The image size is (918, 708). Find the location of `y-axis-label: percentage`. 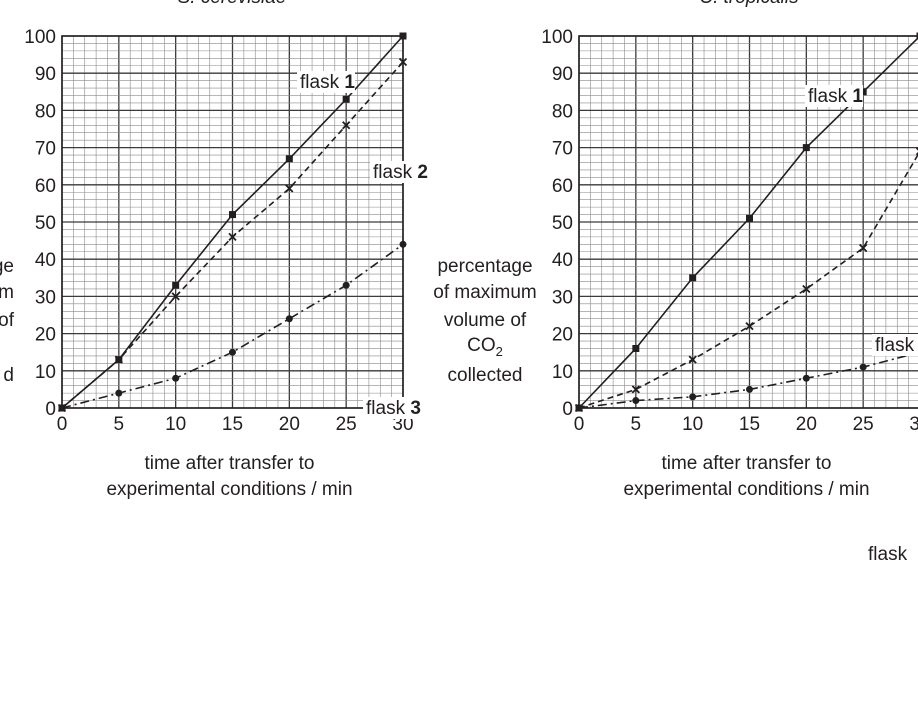

y-axis-label: percentage is located at coordinates (484, 266).